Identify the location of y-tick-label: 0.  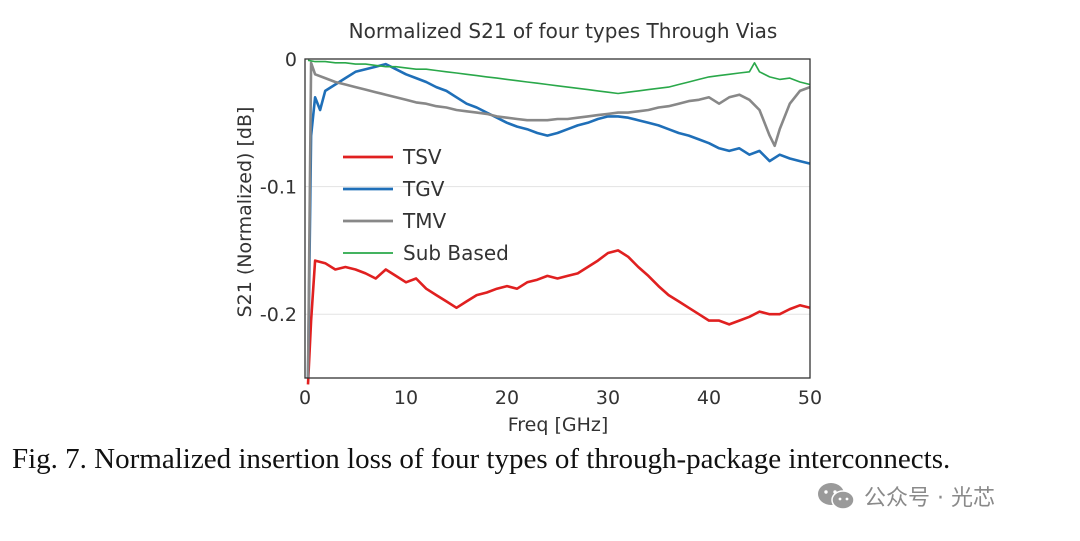
(291, 60).